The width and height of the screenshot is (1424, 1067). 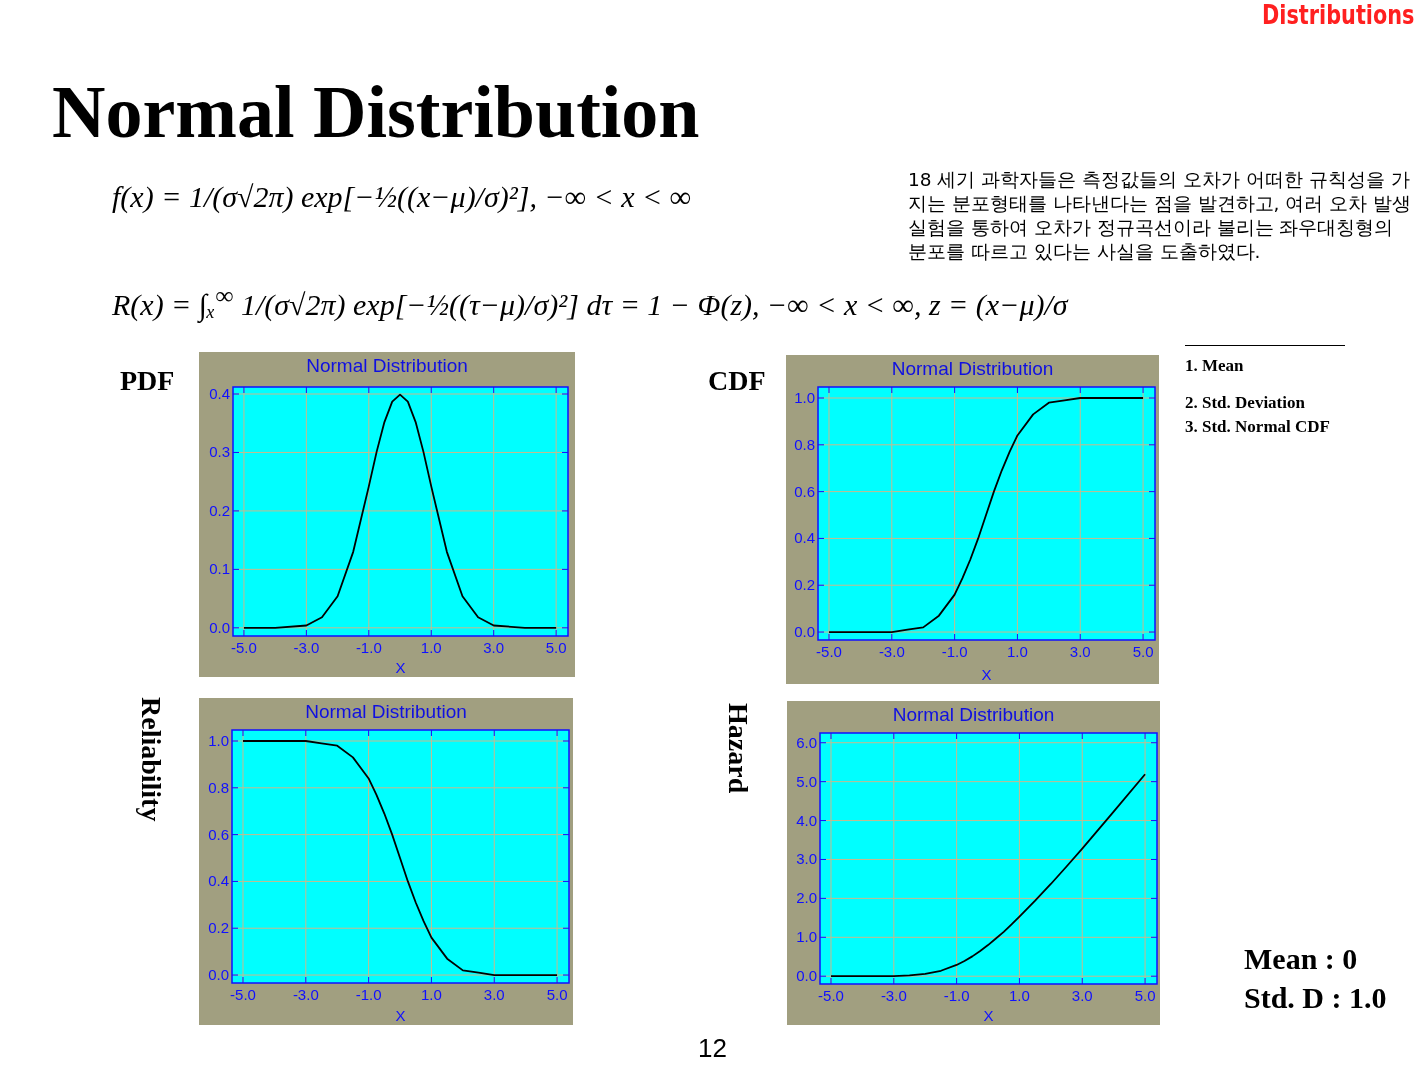 What do you see at coordinates (806, 820) in the screenshot?
I see `y-tick-label: 4.0` at bounding box center [806, 820].